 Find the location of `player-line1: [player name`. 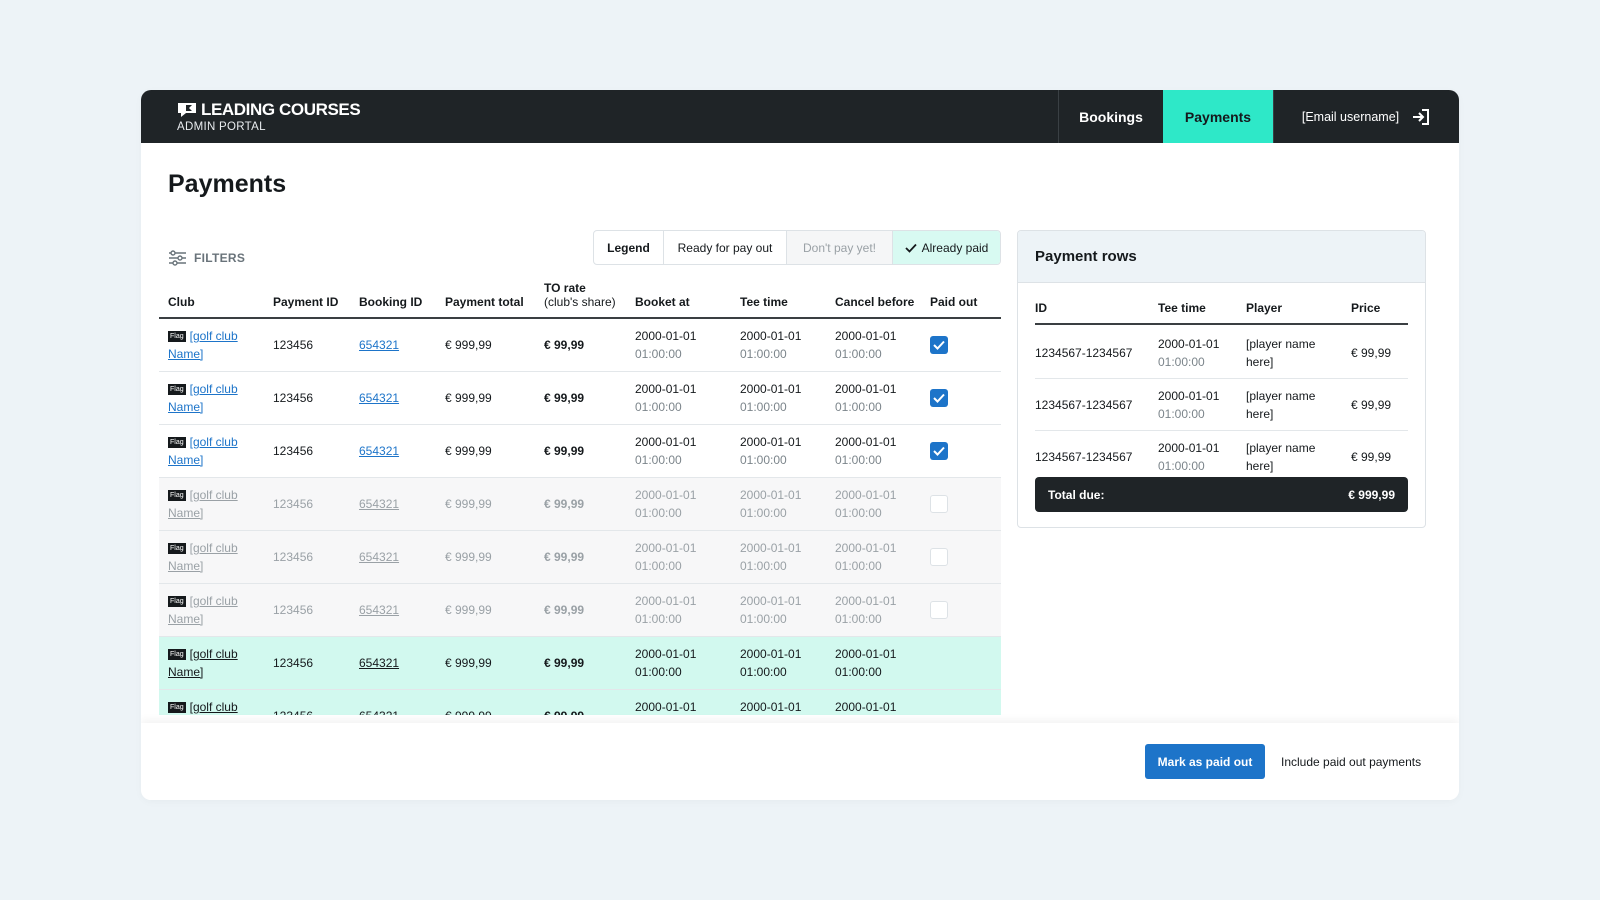

player-line1: [player name is located at coordinates (1281, 396).